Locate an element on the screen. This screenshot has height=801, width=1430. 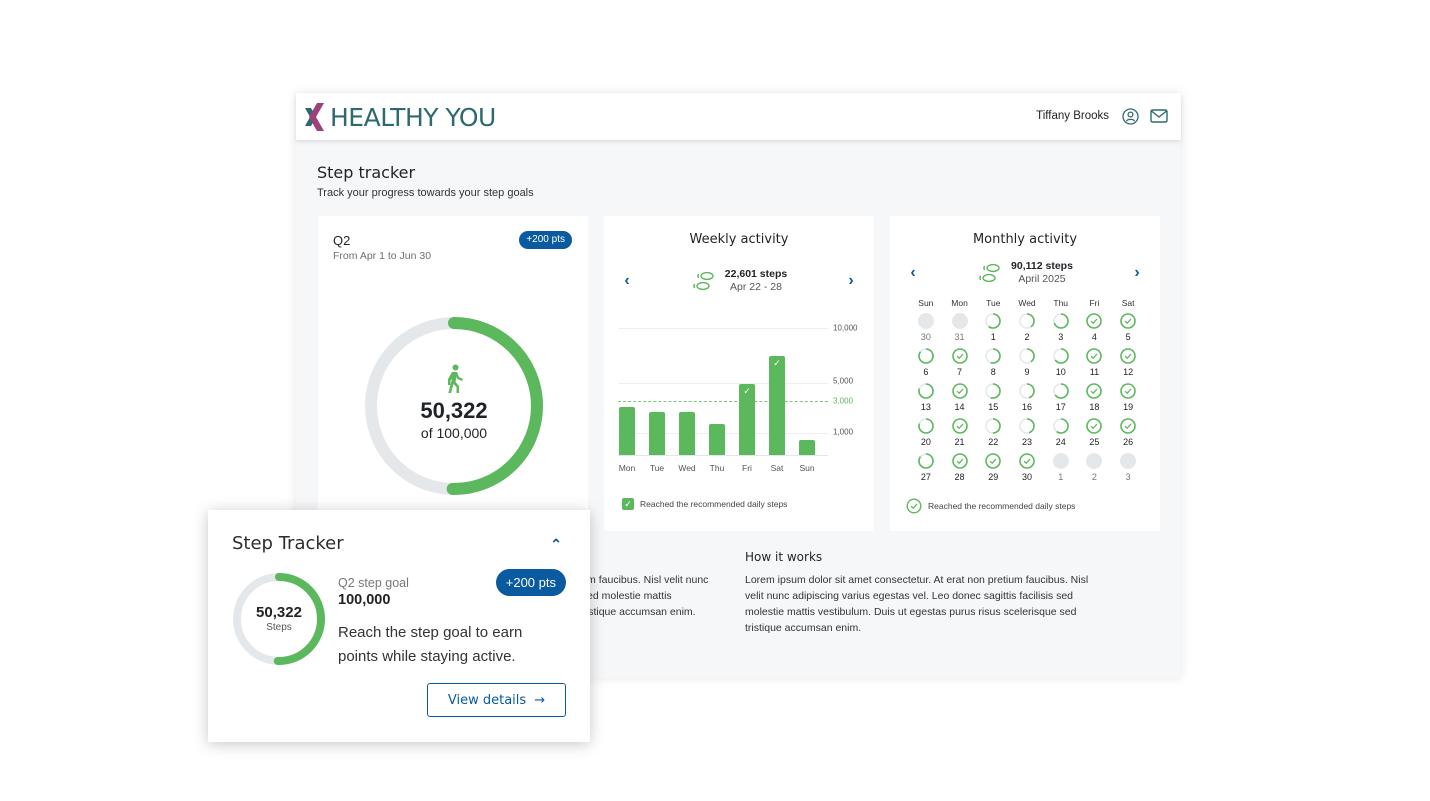
calendar-day-number: 24 is located at coordinates (1060, 442).